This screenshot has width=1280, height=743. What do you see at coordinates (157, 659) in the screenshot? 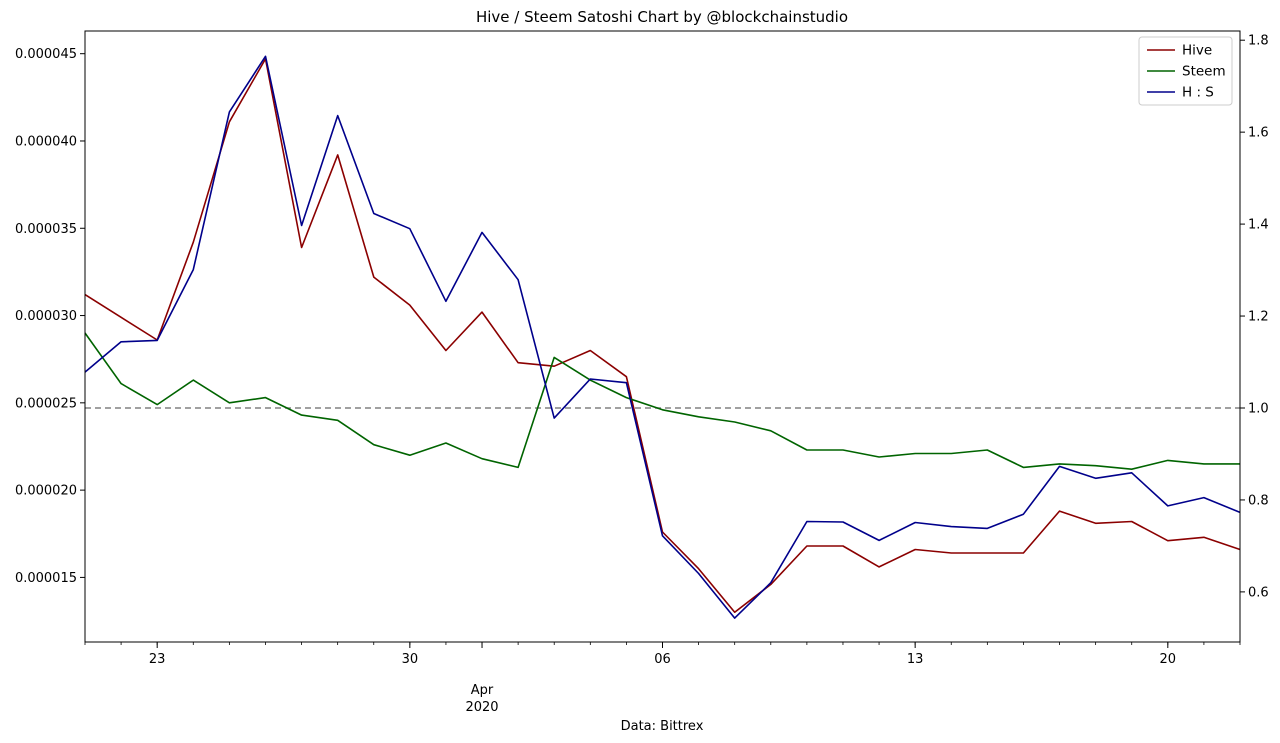
I see `x-tick-label: 23` at bounding box center [157, 659].